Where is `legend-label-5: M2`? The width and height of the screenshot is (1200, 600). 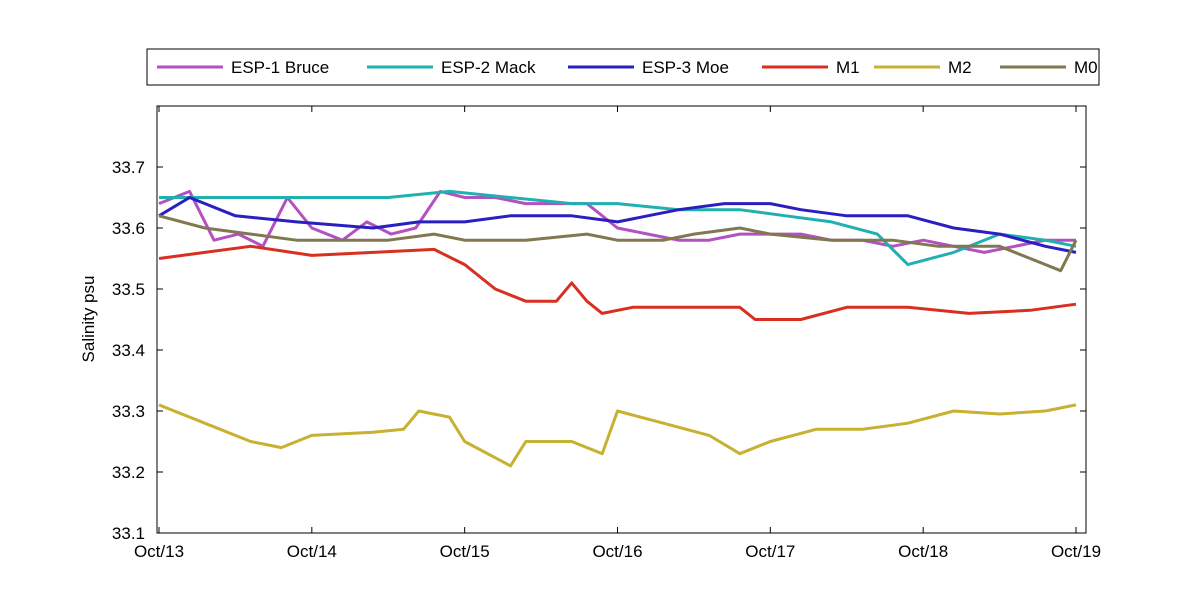
legend-label-5: M2 is located at coordinates (960, 67).